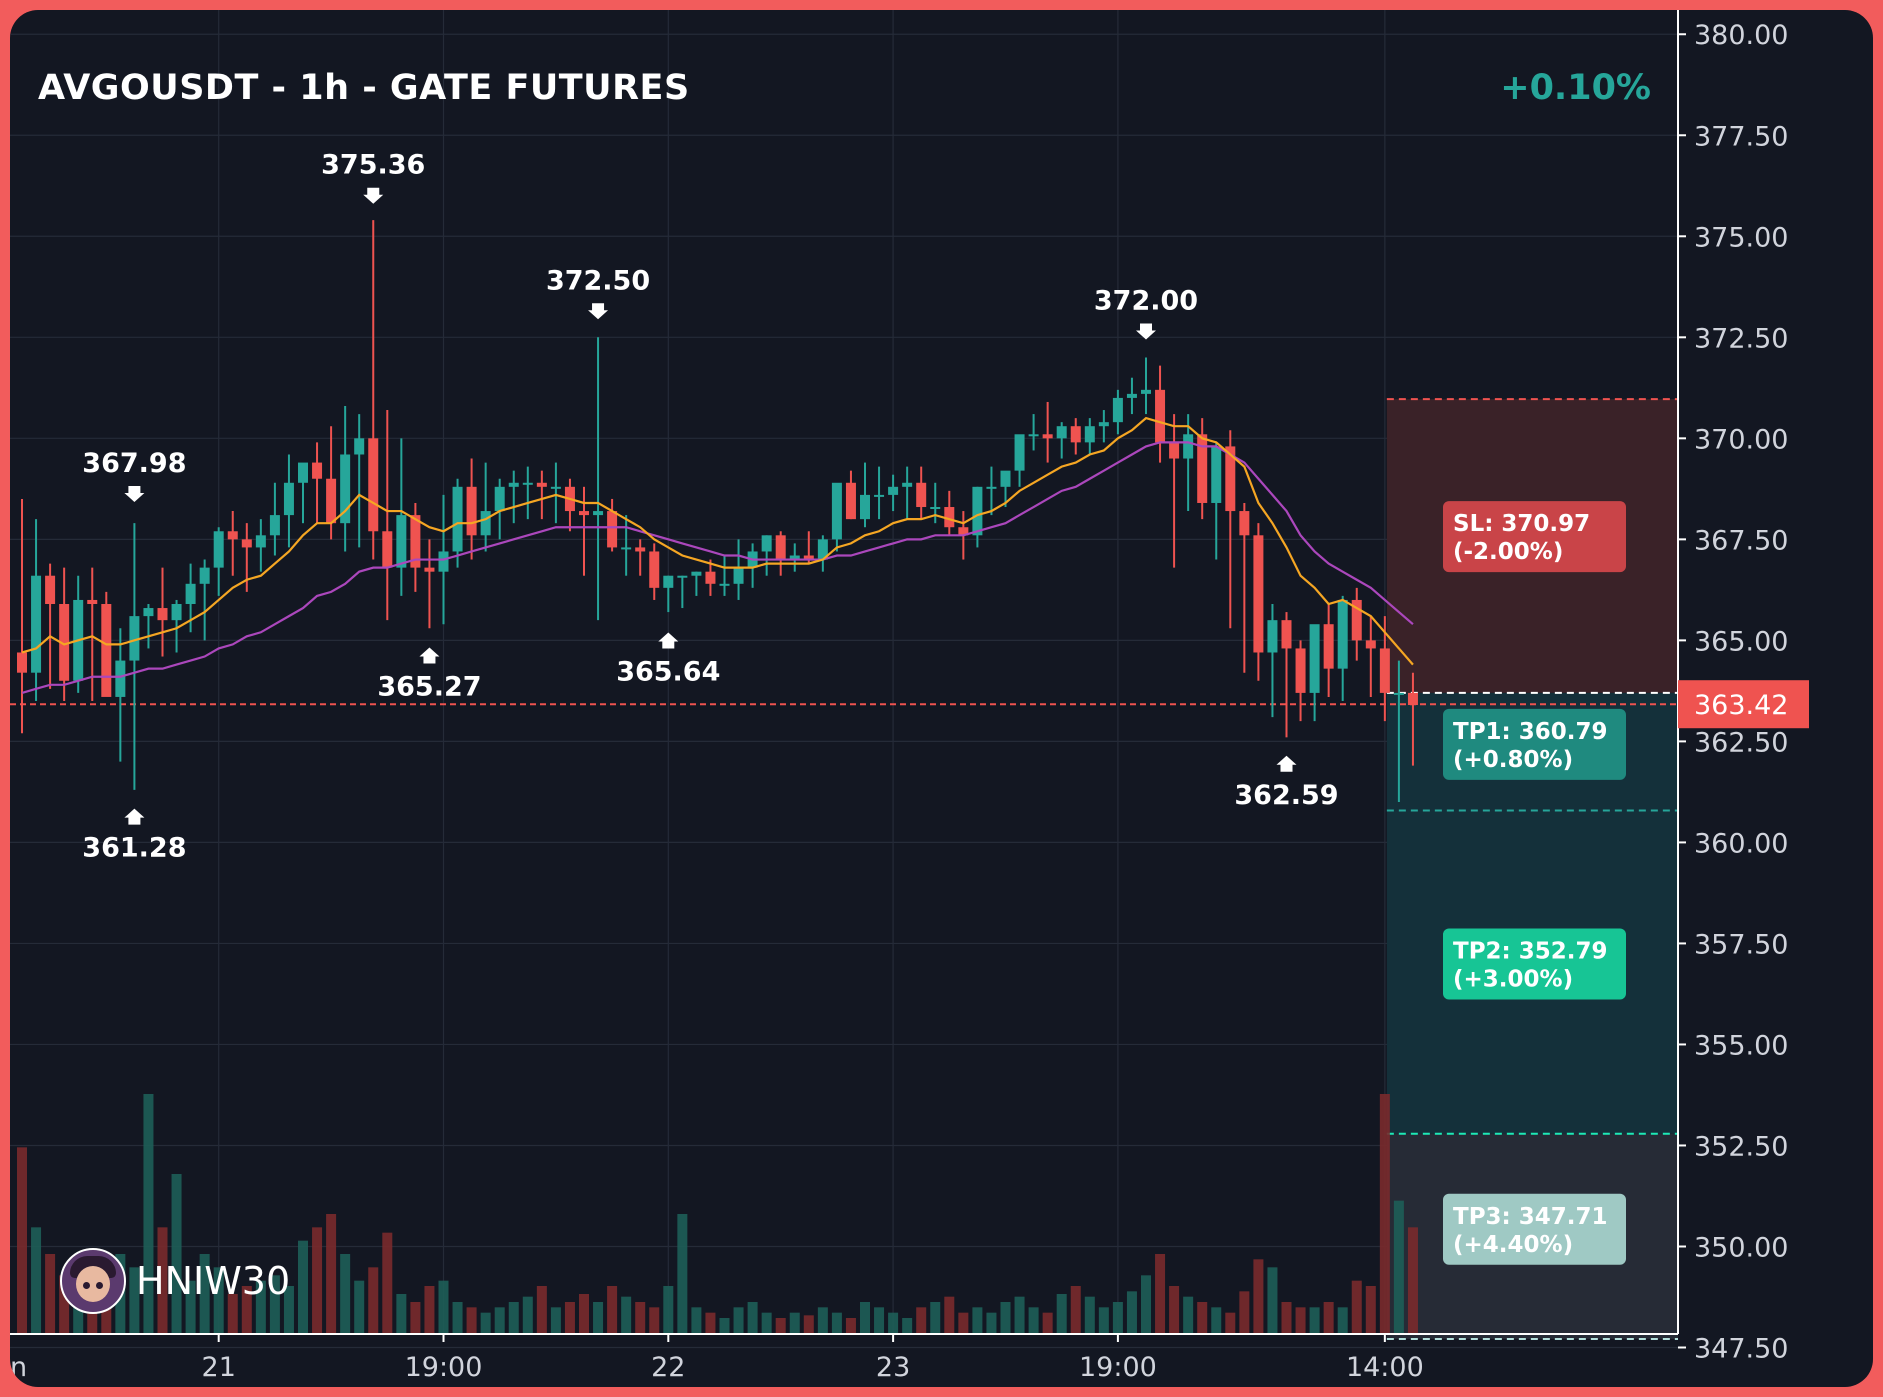  Describe the element at coordinates (1741, 1247) in the screenshot. I see `y-tick-label: 350.00` at that location.